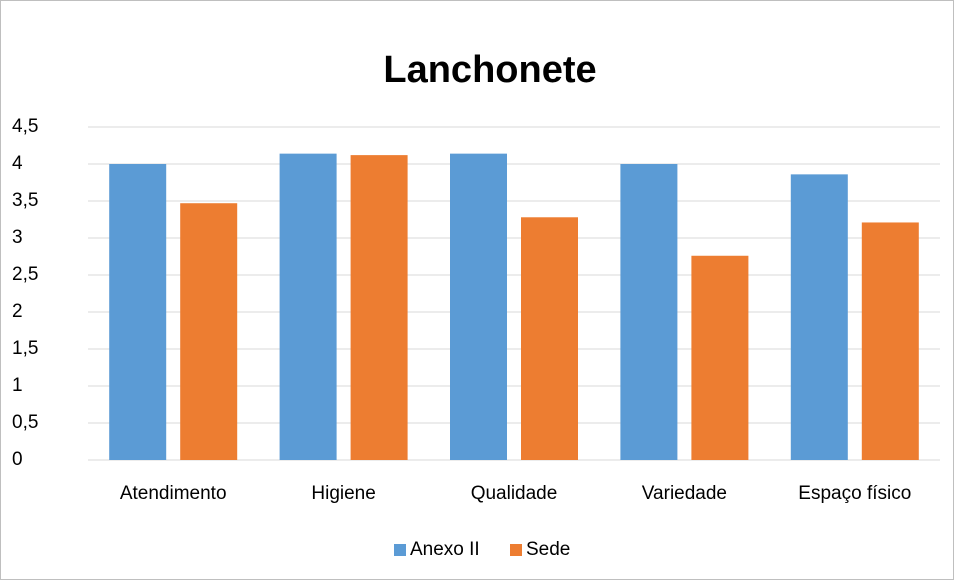  Describe the element at coordinates (684, 493) in the screenshot. I see `x-tick-label: Variedade` at that location.